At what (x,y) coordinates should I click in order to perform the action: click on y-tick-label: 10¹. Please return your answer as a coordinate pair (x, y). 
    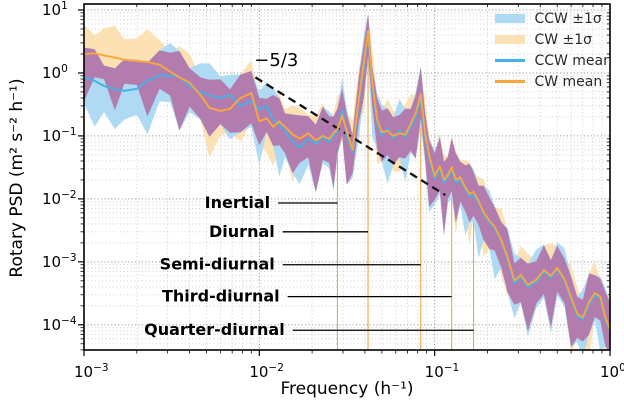
    Looking at the image, I should click on (55, 9).